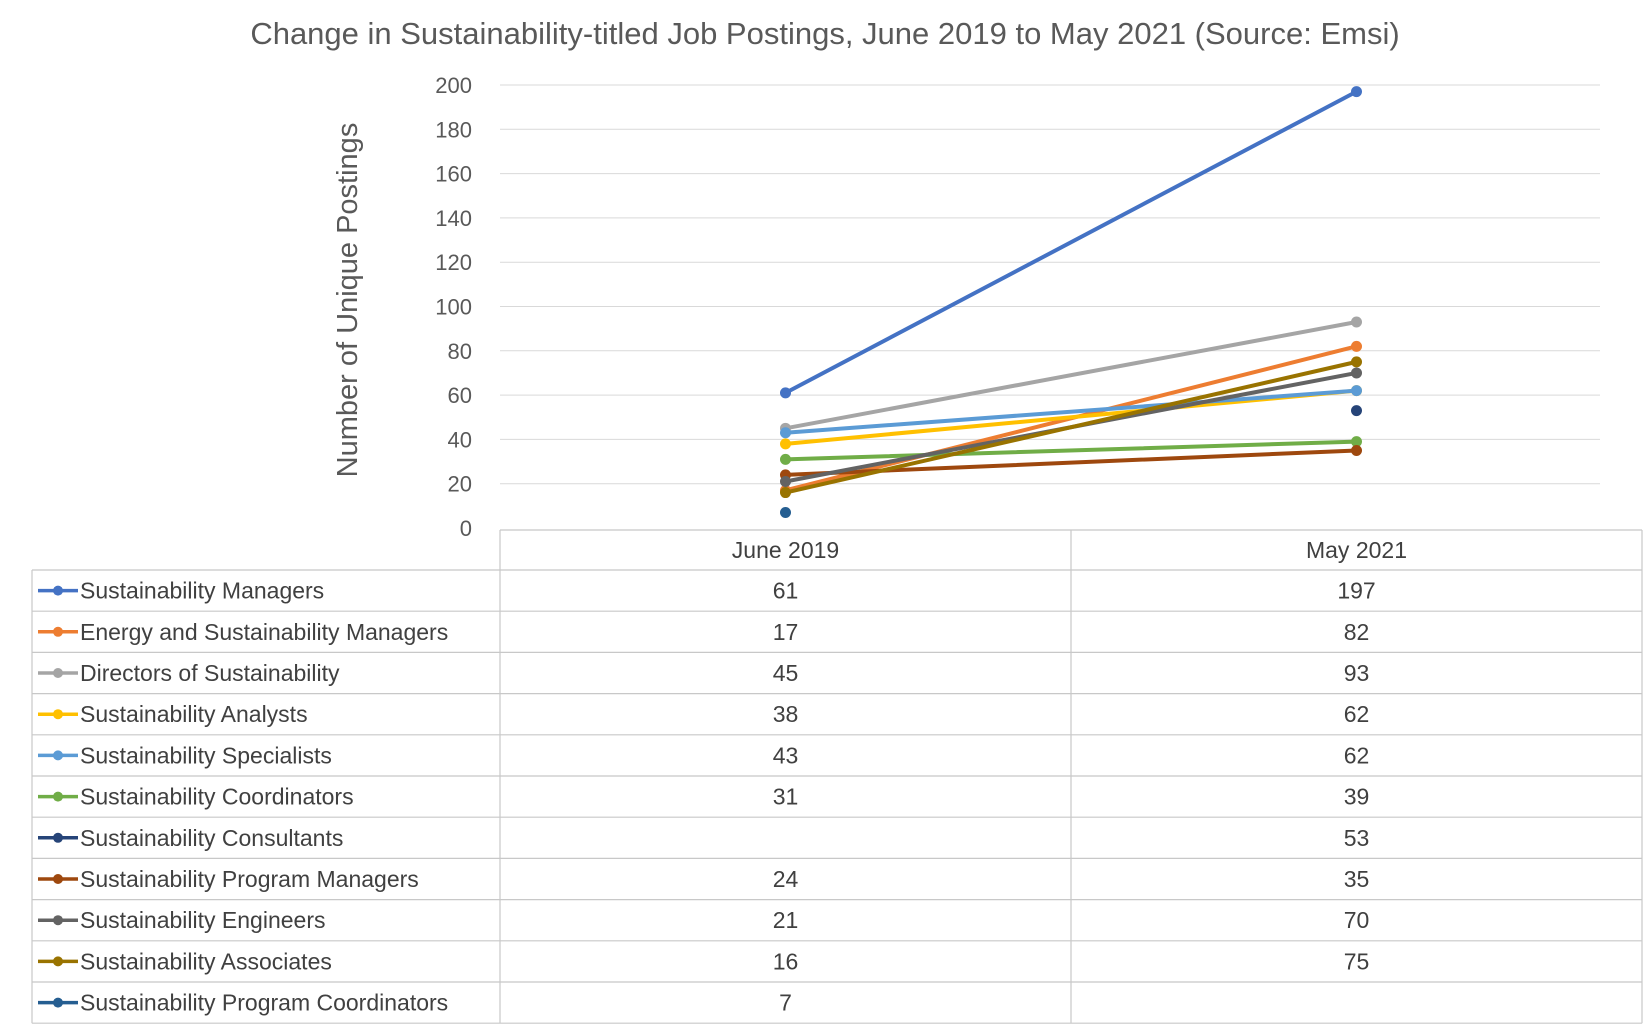 This screenshot has width=1650, height=1026. Describe the element at coordinates (460, 395) in the screenshot. I see `y-tick-label: 60` at that location.